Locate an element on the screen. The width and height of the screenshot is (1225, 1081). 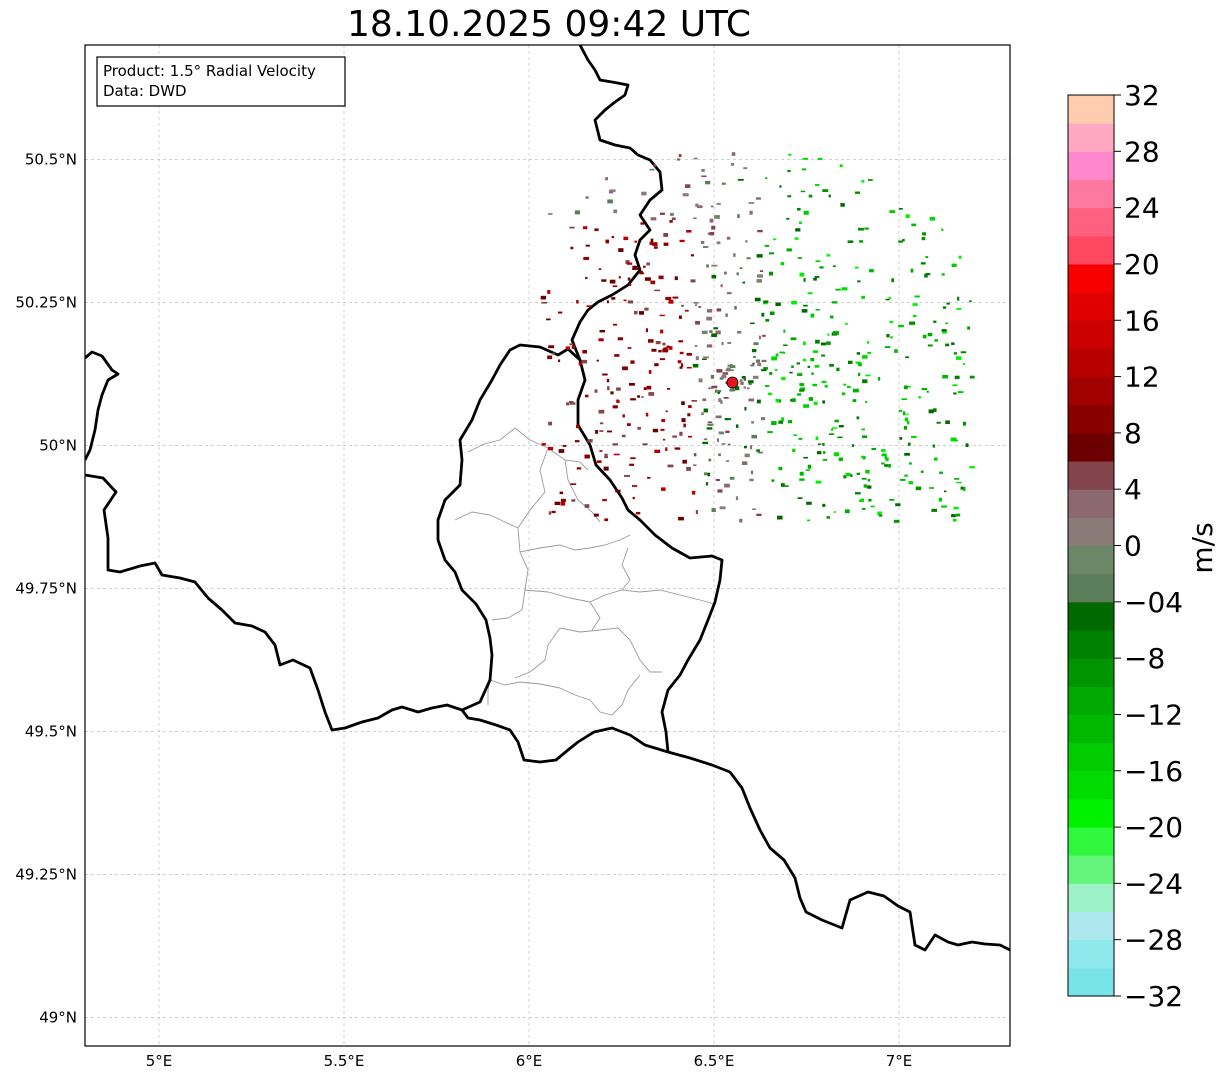
colorbar-tick-label: 8 is located at coordinates (1133, 433).